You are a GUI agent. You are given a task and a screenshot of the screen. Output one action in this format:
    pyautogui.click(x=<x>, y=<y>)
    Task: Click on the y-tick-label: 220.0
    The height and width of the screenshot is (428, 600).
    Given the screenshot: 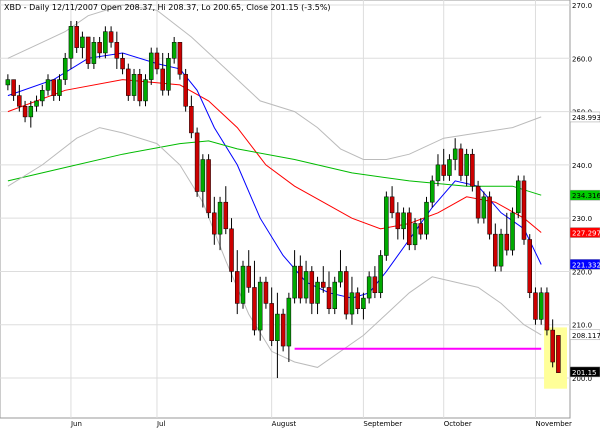 What is the action you would take?
    pyautogui.click(x=582, y=272)
    